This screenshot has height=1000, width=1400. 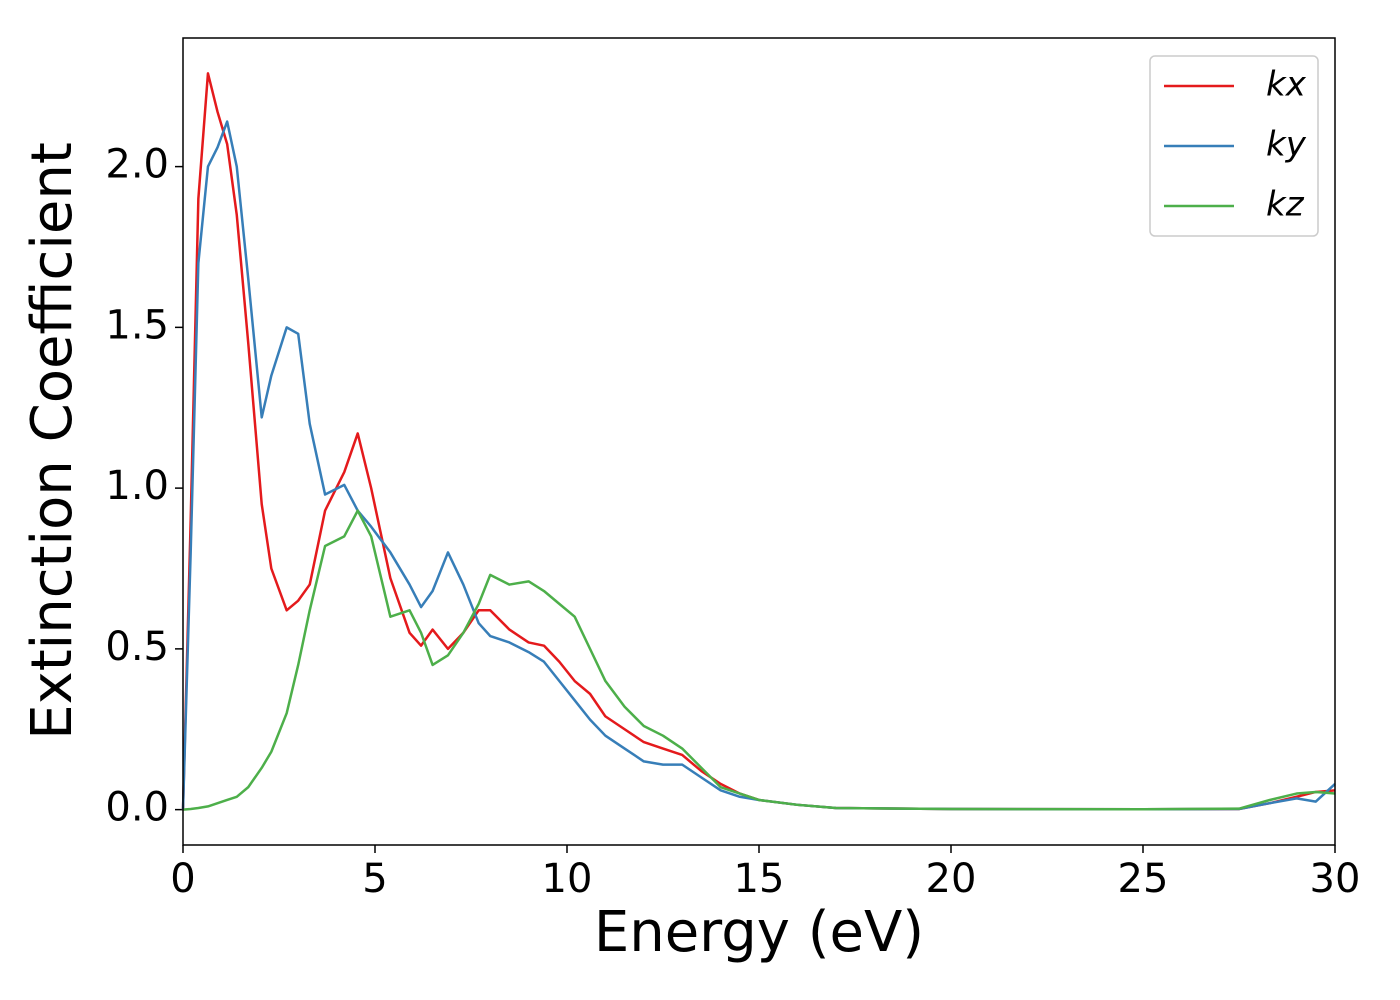 I want to click on legend-label: ky, so click(x=1286, y=145).